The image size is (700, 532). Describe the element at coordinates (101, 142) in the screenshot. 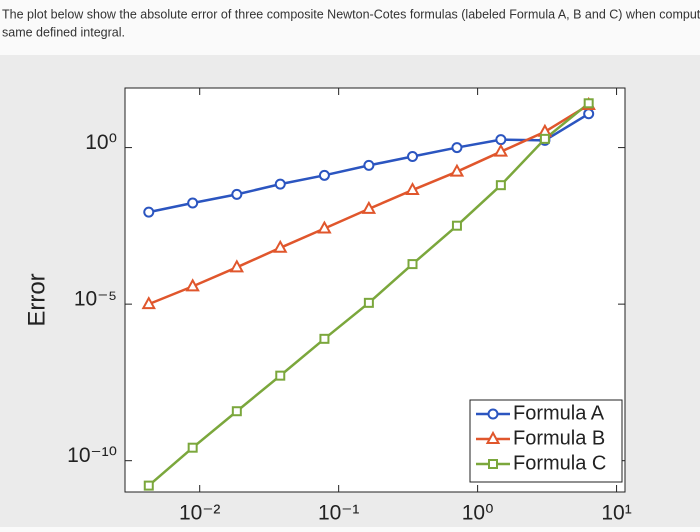

I see `y-tick-label: 10⁰` at that location.